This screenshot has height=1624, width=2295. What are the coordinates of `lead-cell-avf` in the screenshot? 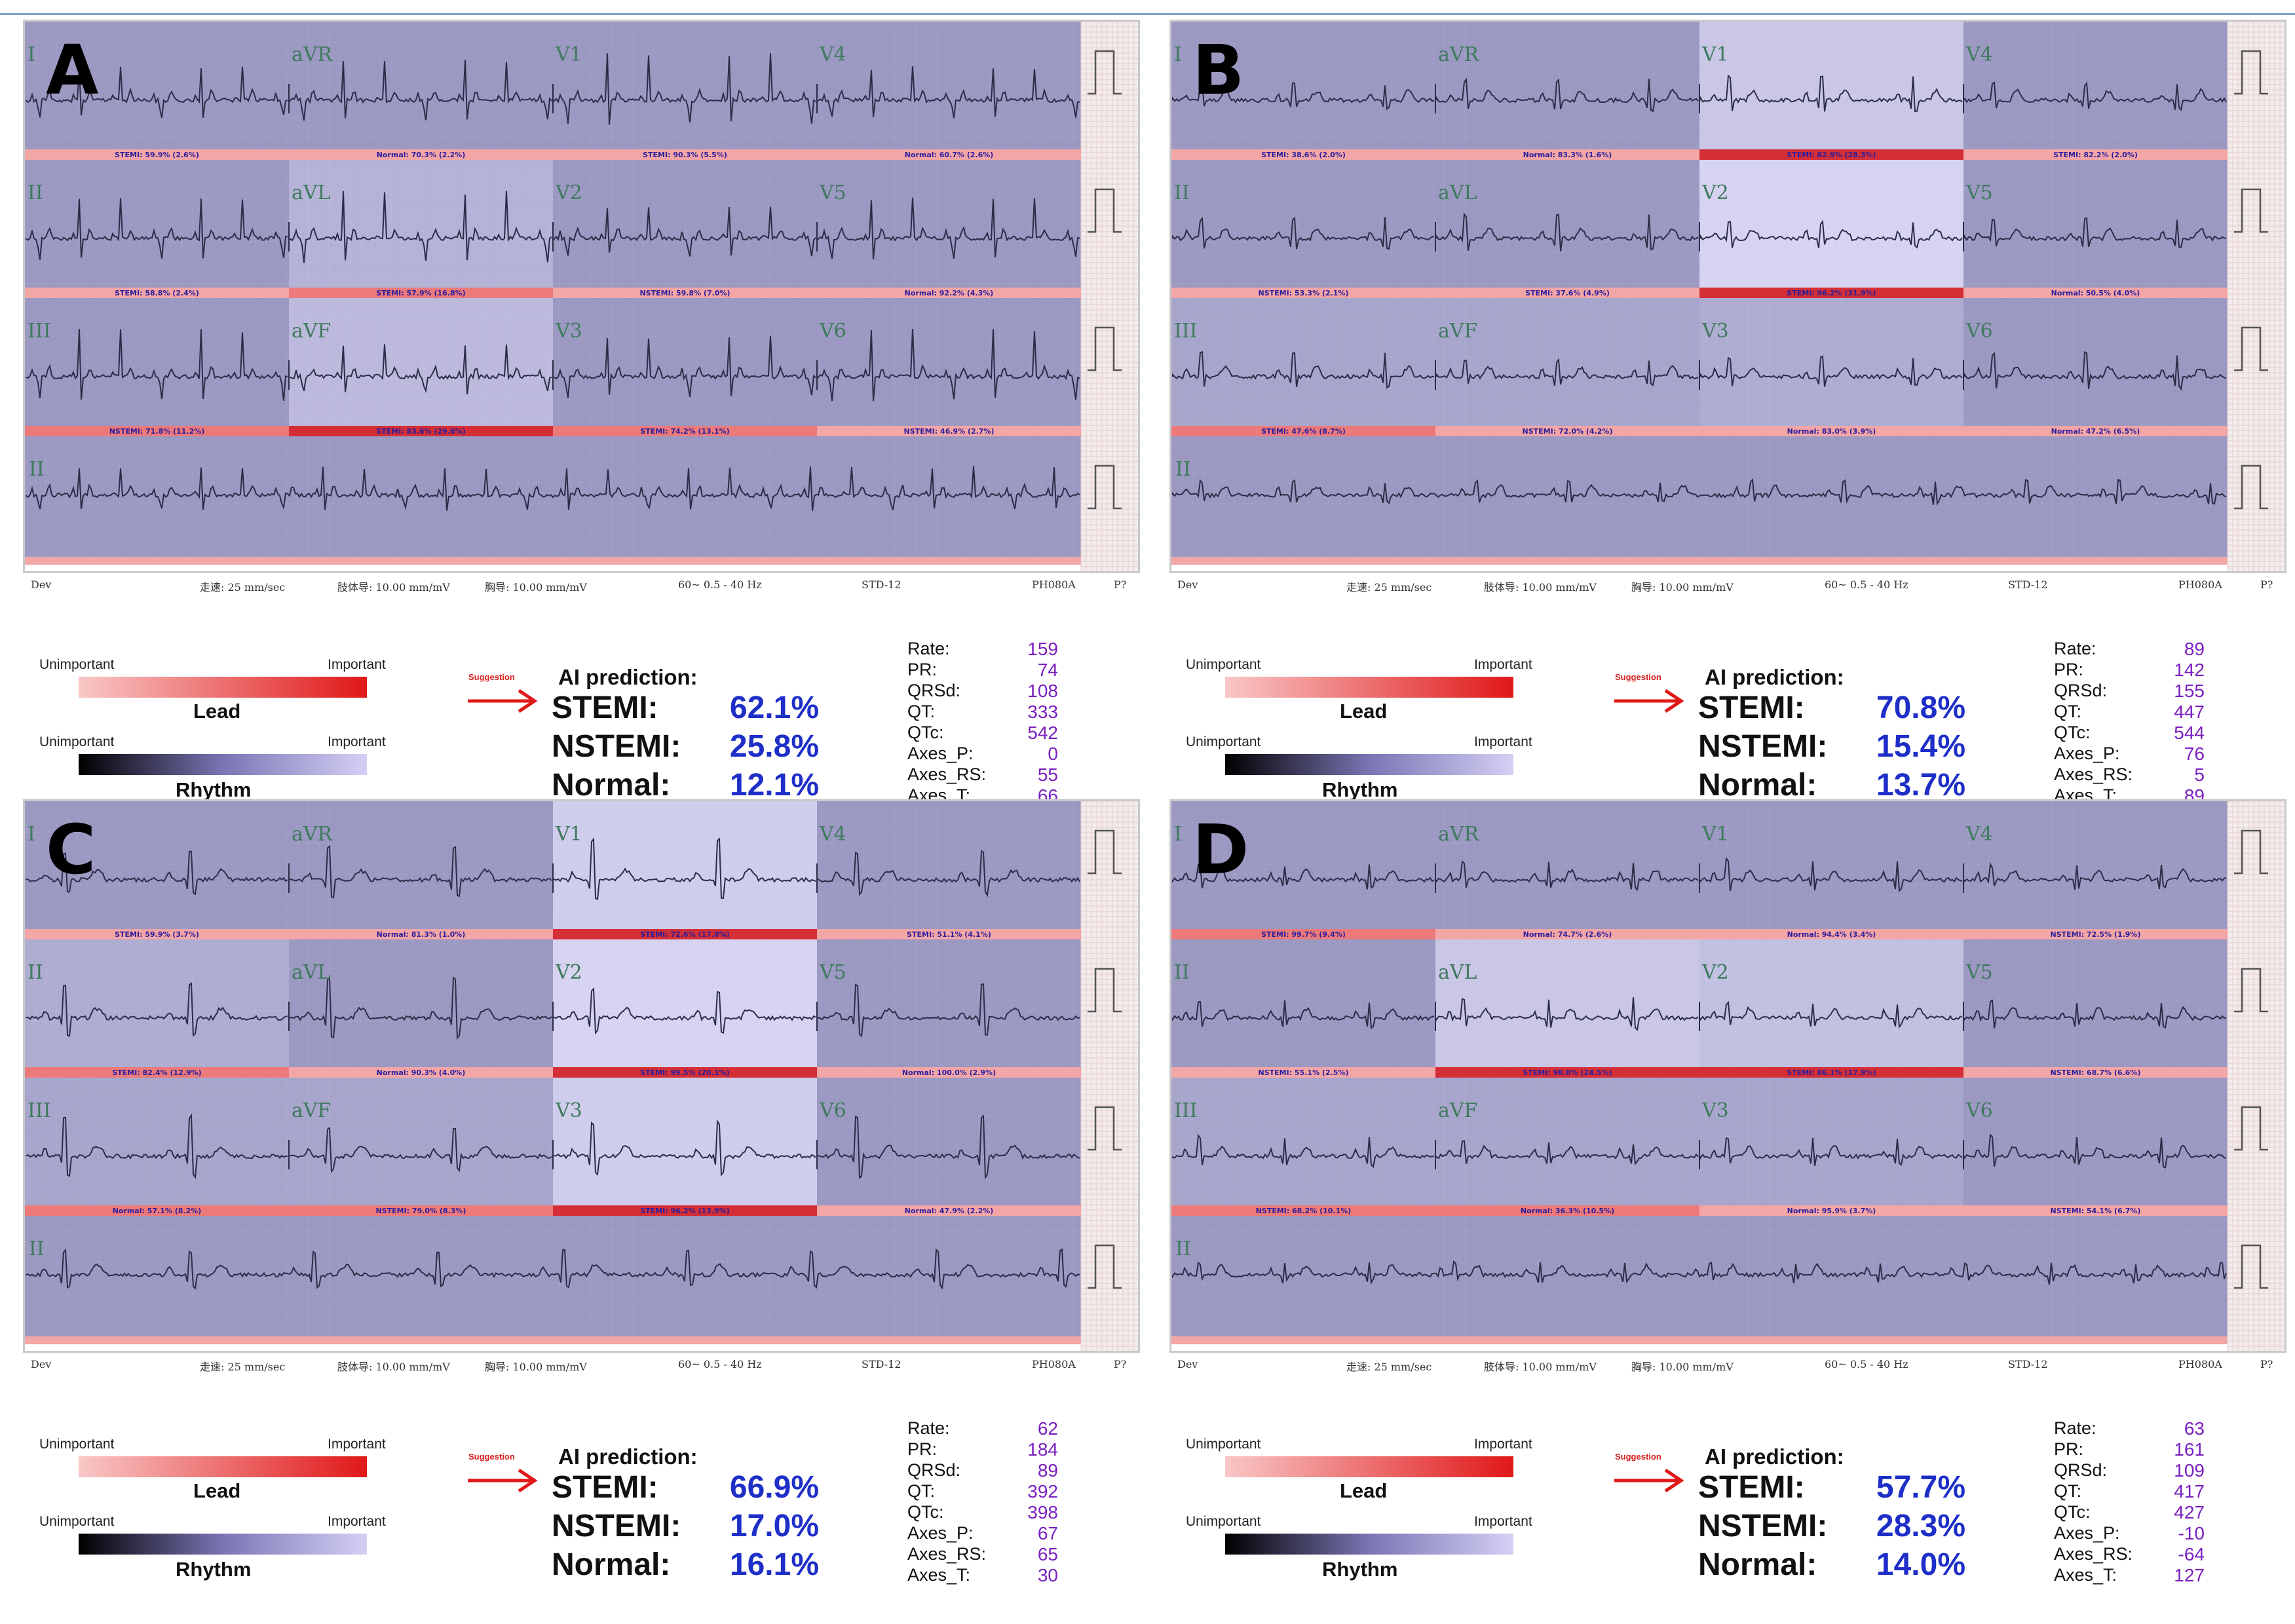 It's located at (421, 1141).